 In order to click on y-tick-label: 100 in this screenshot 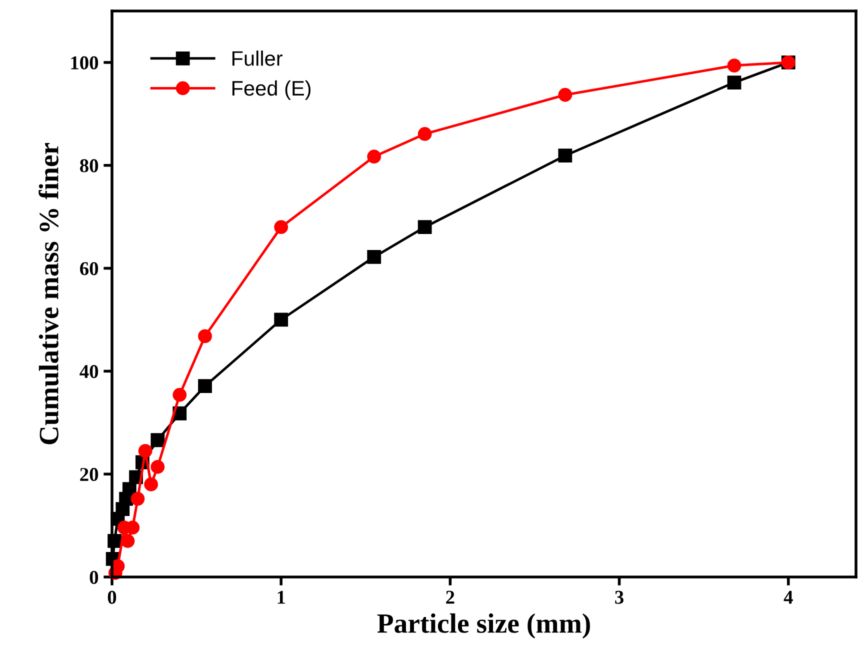, I will do `click(84, 63)`.